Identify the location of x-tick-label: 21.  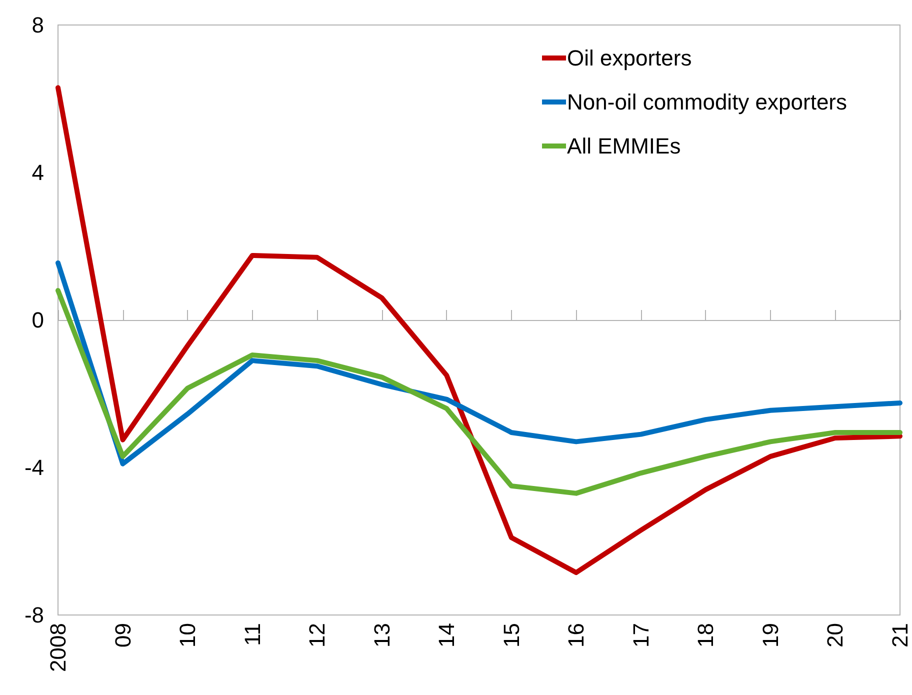
(900, 635).